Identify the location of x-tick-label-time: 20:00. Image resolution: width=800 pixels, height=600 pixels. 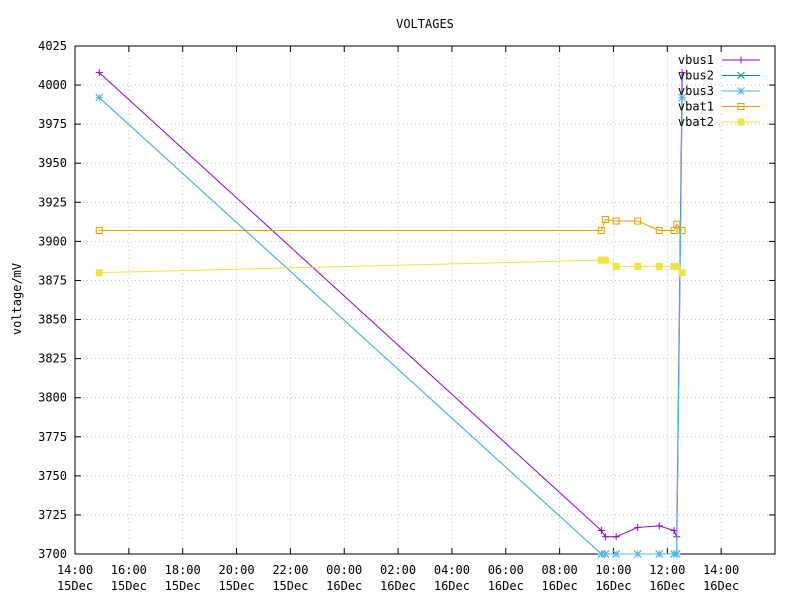
(236, 570).